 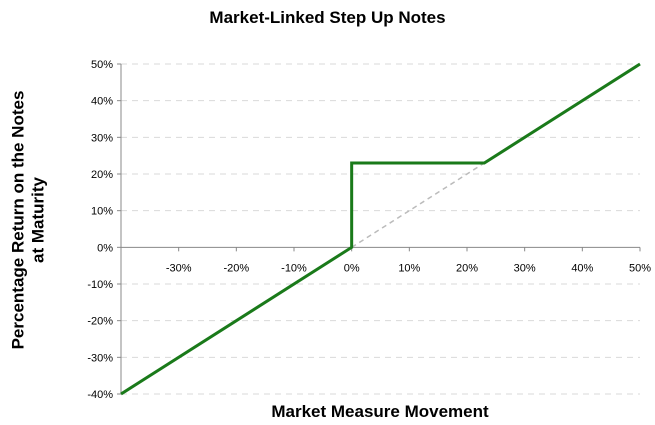 What do you see at coordinates (100, 285) in the screenshot?
I see `y-tick-label: -10%` at bounding box center [100, 285].